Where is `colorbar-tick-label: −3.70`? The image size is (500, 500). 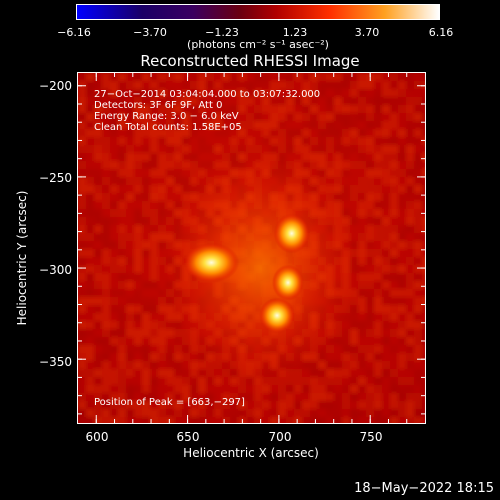
colorbar-tick-label: −3.70 is located at coordinates (150, 32).